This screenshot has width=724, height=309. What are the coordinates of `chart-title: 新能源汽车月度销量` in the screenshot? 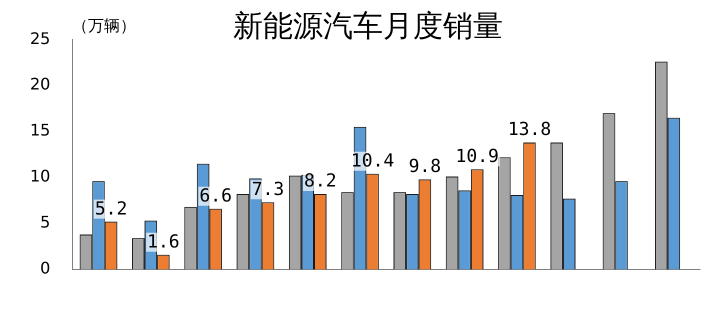 It's located at (368, 27).